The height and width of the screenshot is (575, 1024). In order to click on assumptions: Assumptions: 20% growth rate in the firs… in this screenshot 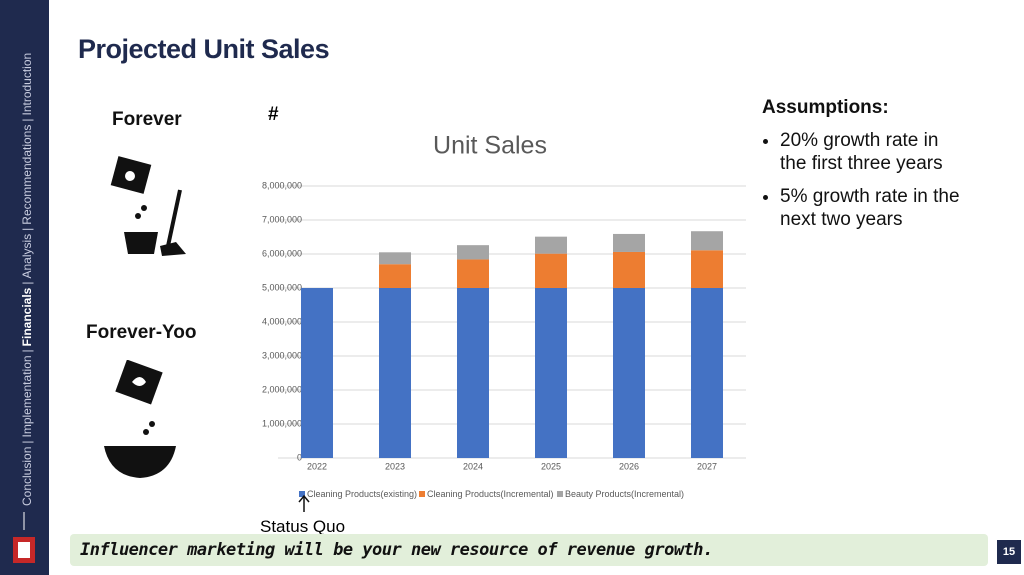, I will do `click(862, 169)`.